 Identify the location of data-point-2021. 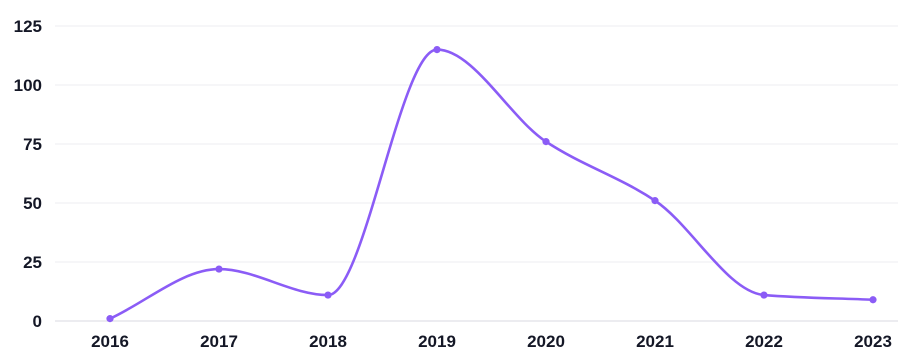
(655, 201).